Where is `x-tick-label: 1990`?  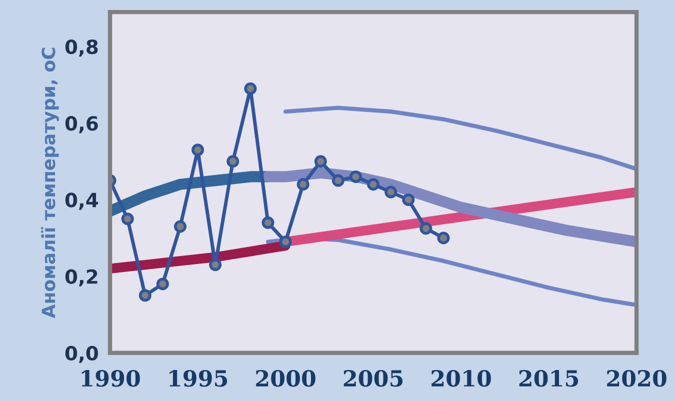
x-tick-label: 1990 is located at coordinates (111, 378).